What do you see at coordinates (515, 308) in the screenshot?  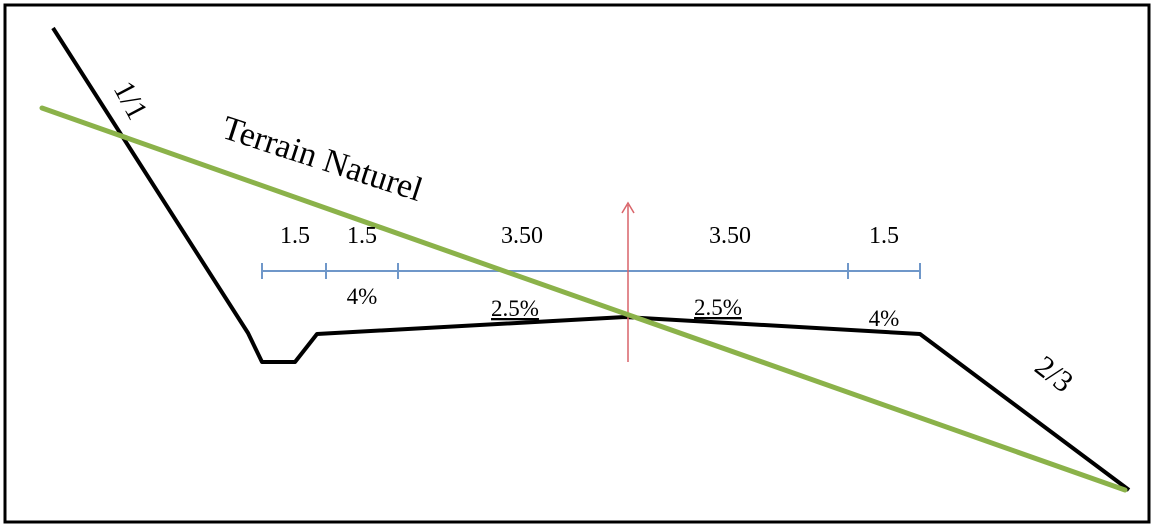 I see `slope-label-left-lane: 2.5%` at bounding box center [515, 308].